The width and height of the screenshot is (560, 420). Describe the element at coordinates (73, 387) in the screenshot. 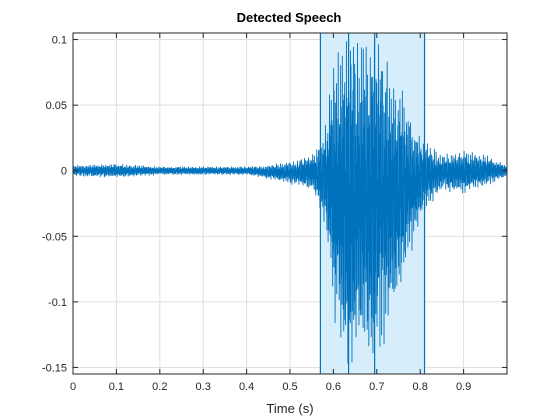

I see `x-tick-label-0: 0` at that location.